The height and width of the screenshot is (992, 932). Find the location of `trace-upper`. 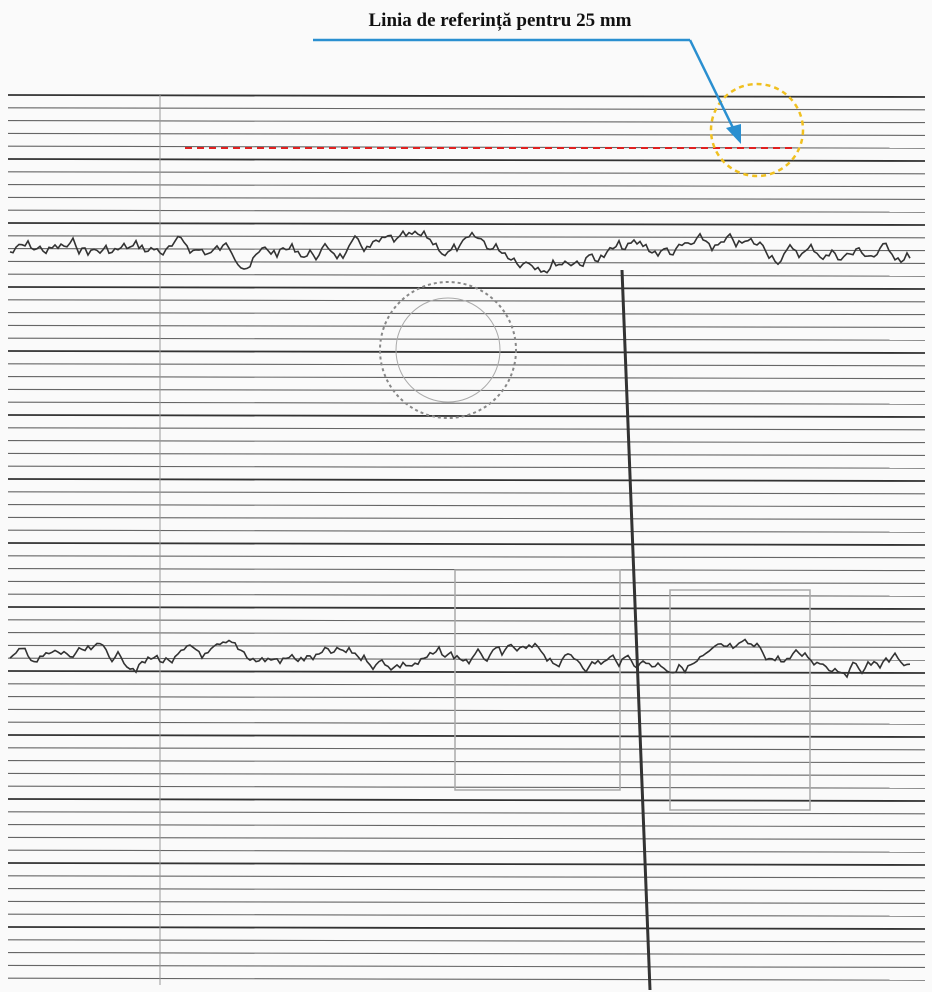

trace-upper is located at coordinates (460, 251).